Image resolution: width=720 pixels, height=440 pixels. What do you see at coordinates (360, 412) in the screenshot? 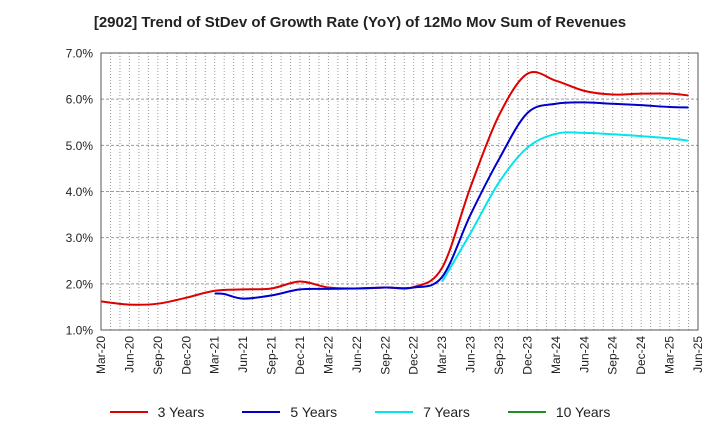
I see `legend: 3 Years 5 Years 7 Years 10 Years` at bounding box center [360, 412].